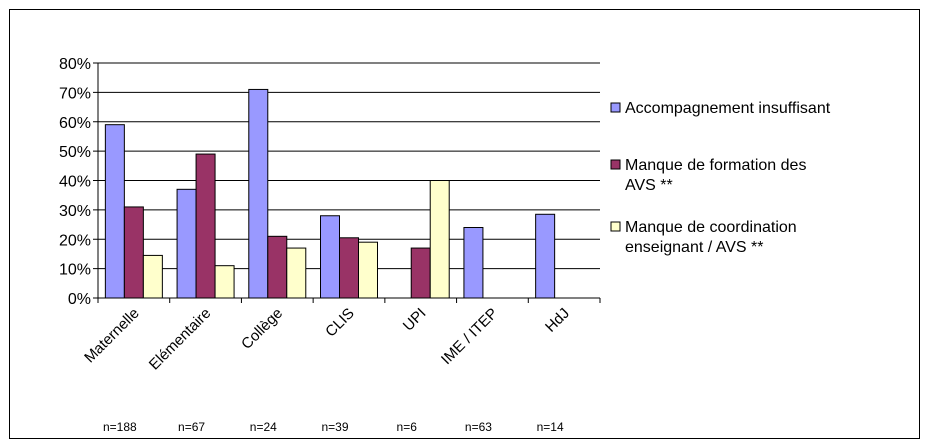  Describe the element at coordinates (75, 152) in the screenshot. I see `y-tick-label: 50%` at that location.